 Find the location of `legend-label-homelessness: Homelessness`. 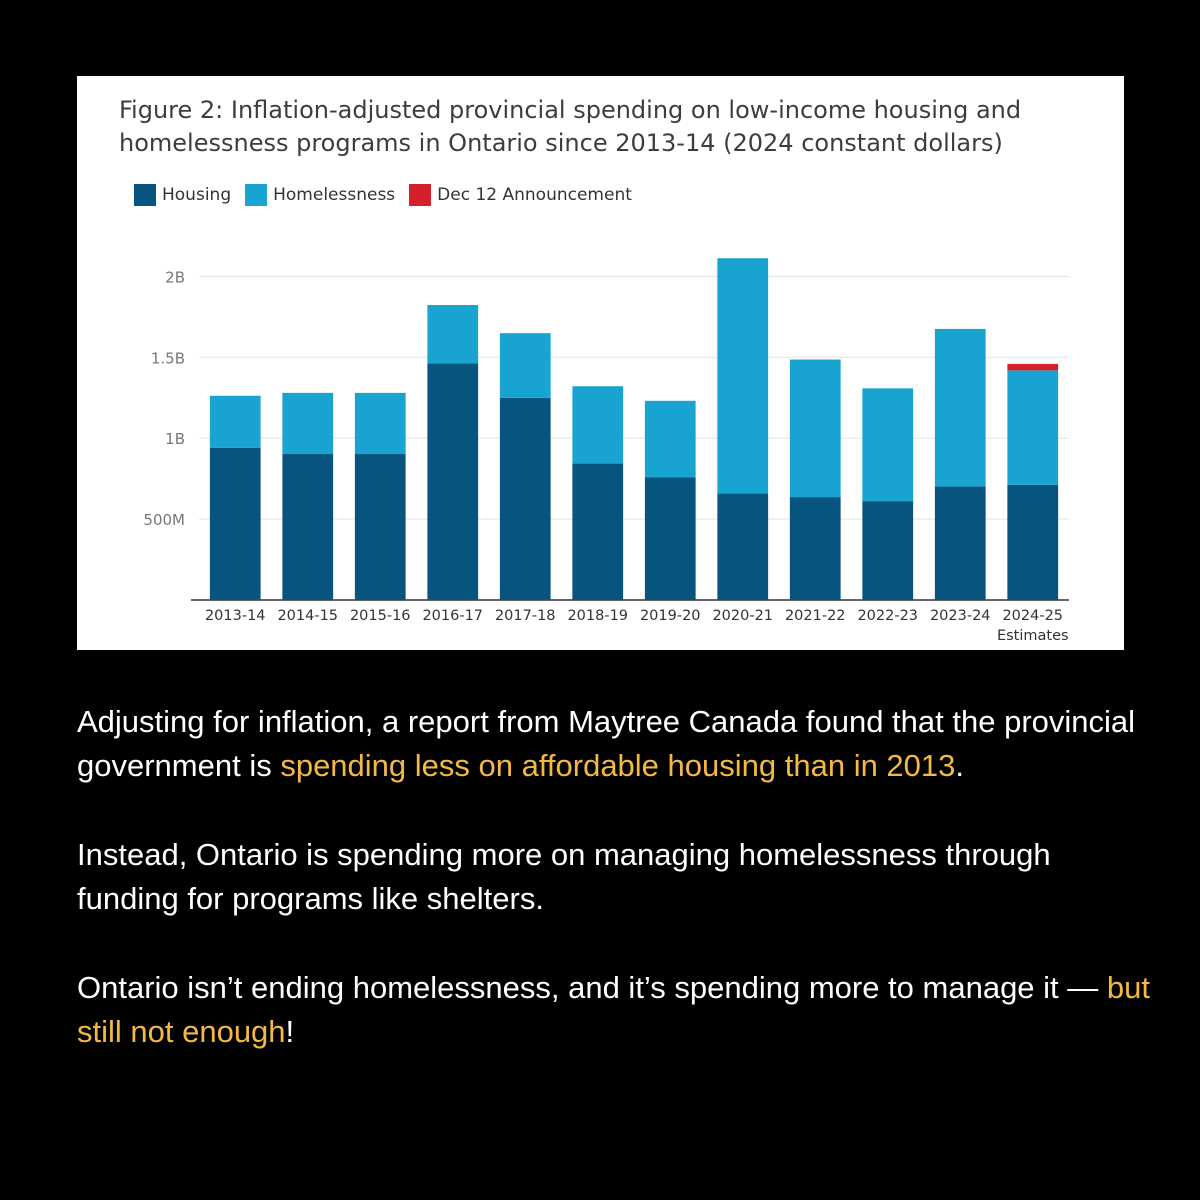

legend-label-homelessness: Homelessness is located at coordinates (334, 195).